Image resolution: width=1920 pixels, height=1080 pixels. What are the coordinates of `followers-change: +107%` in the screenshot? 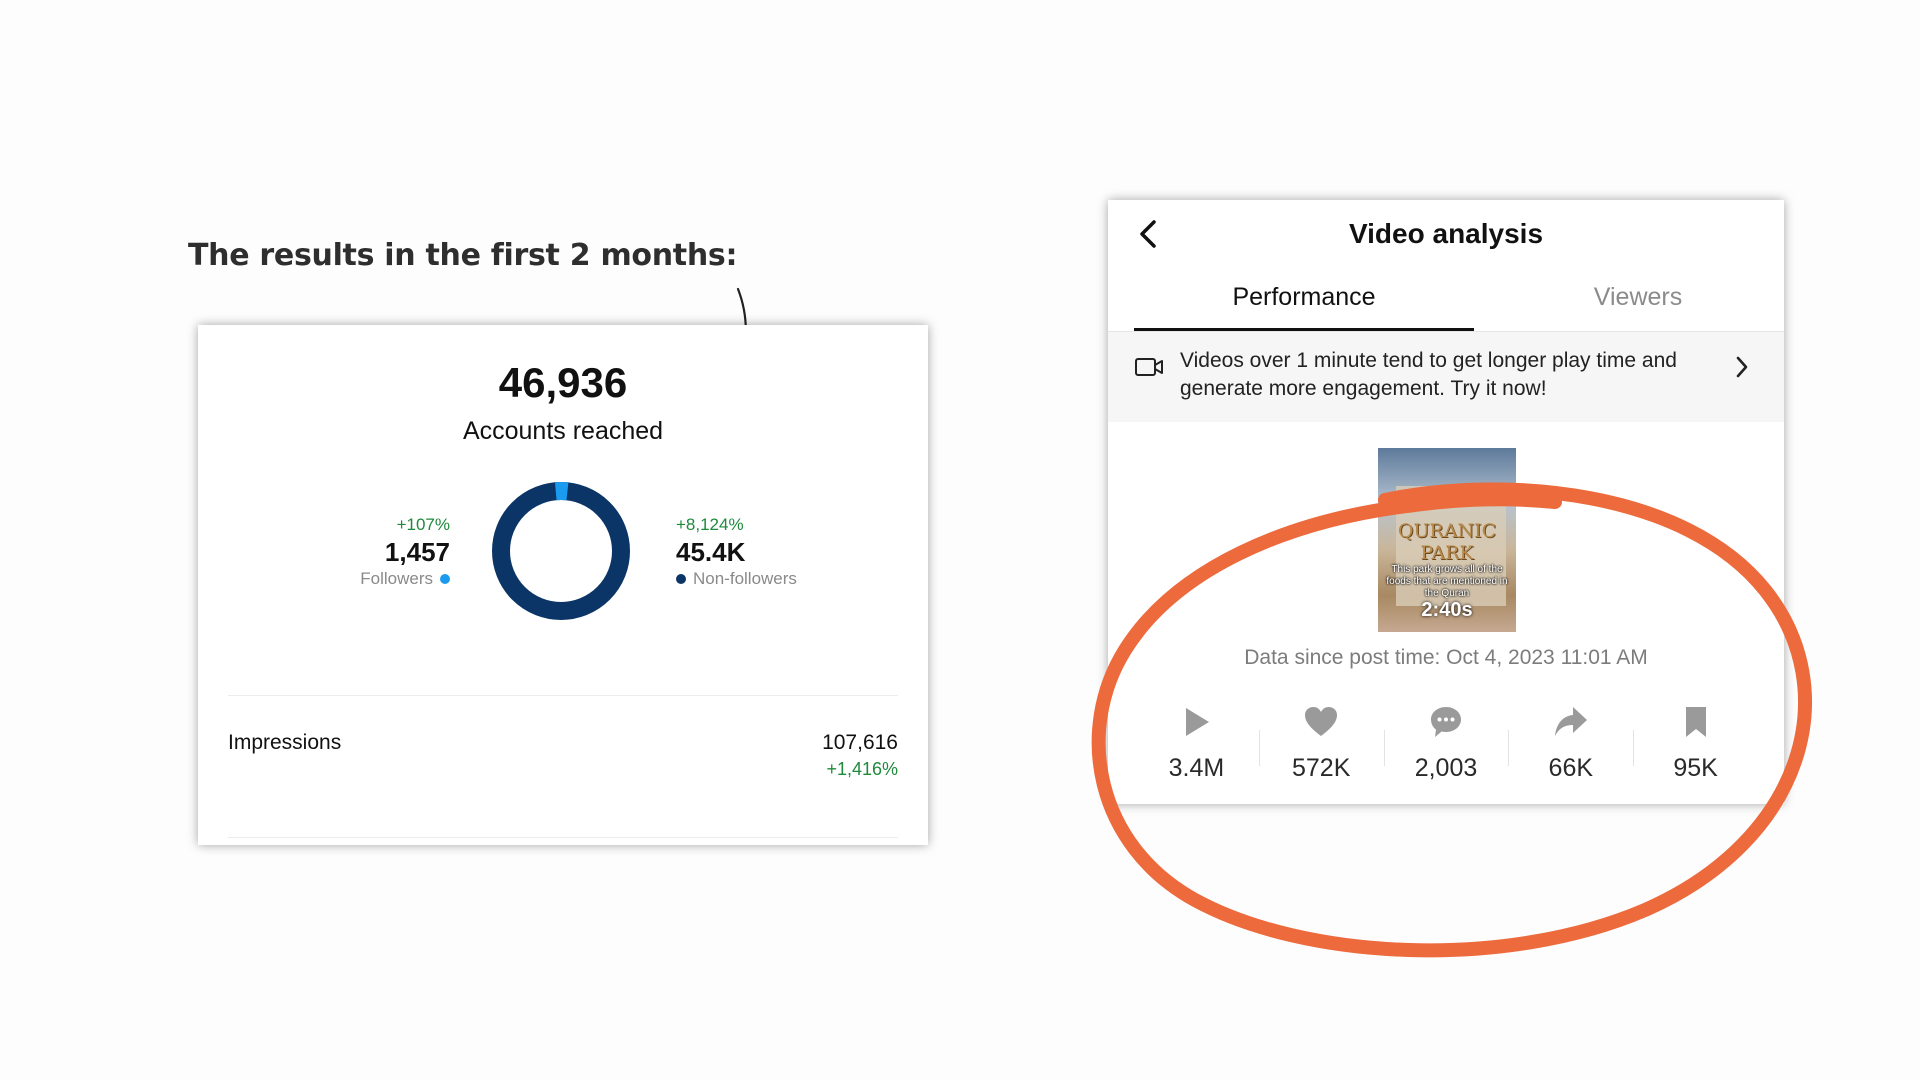 It's located at (423, 524).